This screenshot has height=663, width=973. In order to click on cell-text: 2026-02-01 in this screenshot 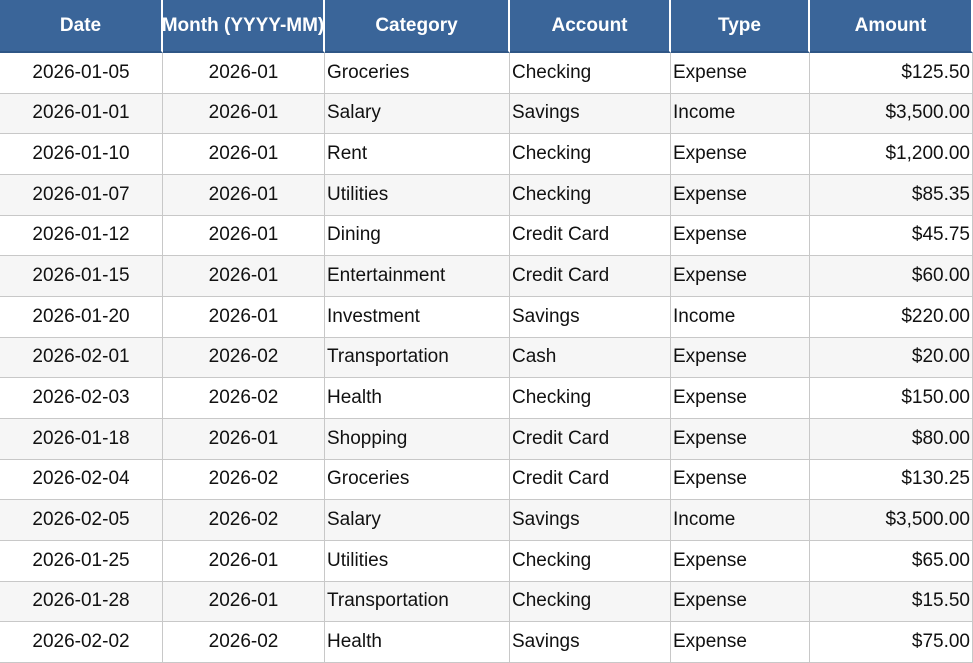, I will do `click(81, 357)`.